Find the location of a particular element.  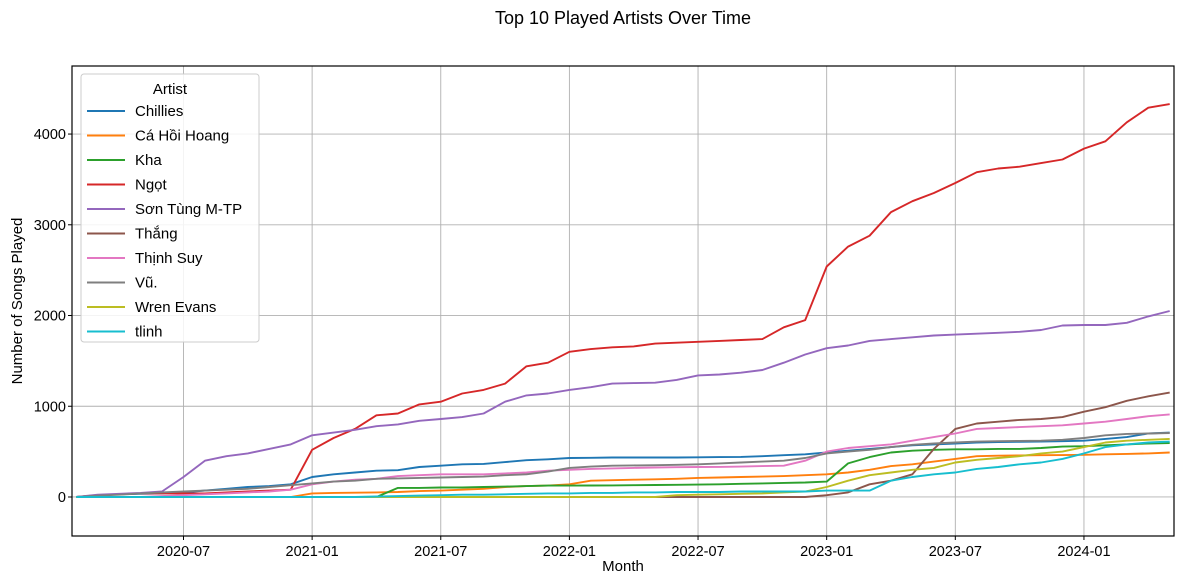

x-tick-label: 2020-07 is located at coordinates (183, 552).